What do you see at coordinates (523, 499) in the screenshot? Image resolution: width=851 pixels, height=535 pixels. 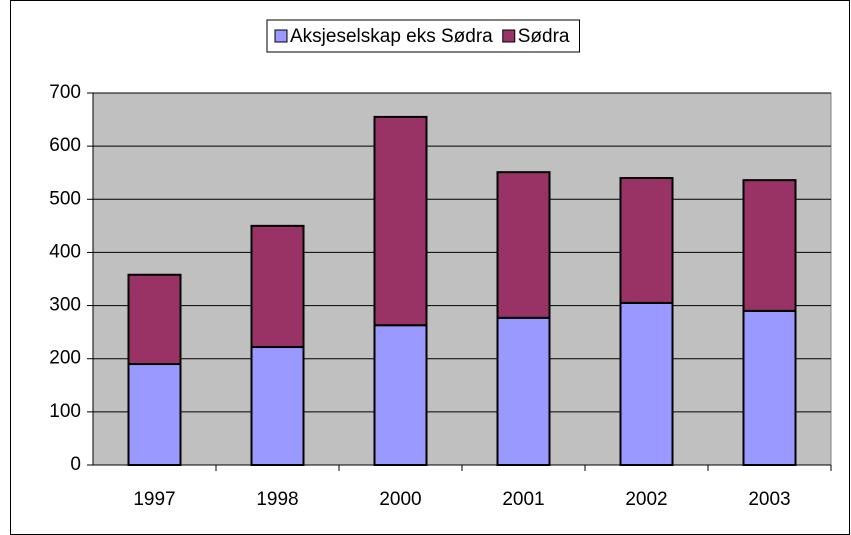 I see `x-tick-label: 2001` at bounding box center [523, 499].